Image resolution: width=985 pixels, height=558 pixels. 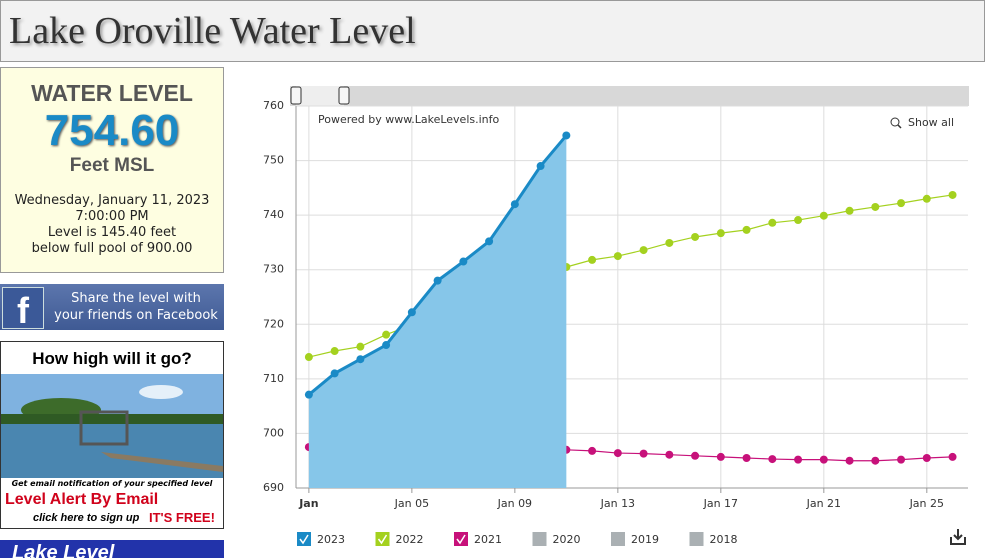 I want to click on legend-label: 2019, so click(x=645, y=539).